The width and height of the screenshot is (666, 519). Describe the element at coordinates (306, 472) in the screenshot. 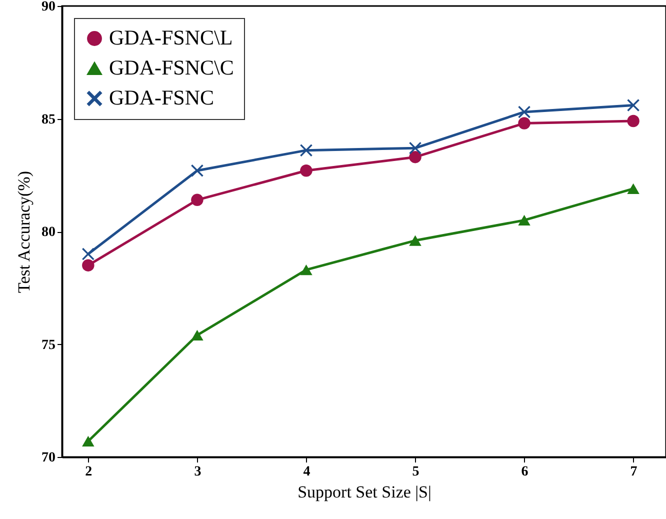

I see `x-tick-label: 4` at that location.